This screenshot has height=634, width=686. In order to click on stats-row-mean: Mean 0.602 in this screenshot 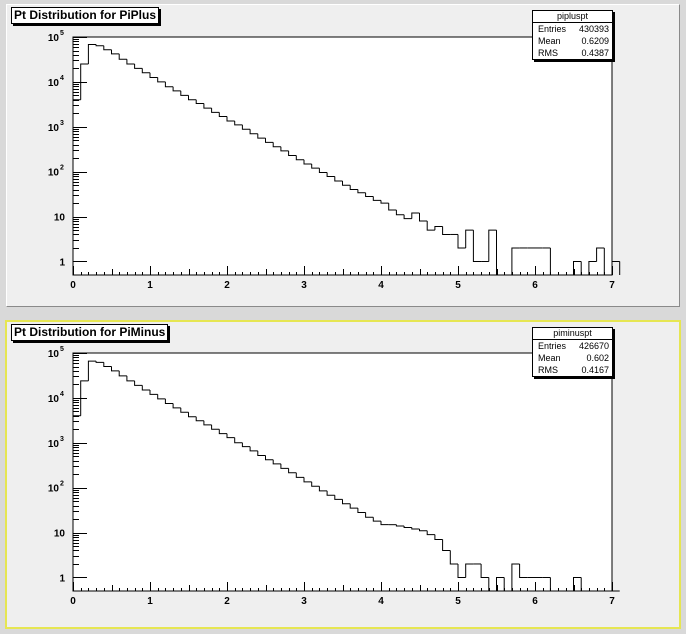, I will do `click(572, 358)`.